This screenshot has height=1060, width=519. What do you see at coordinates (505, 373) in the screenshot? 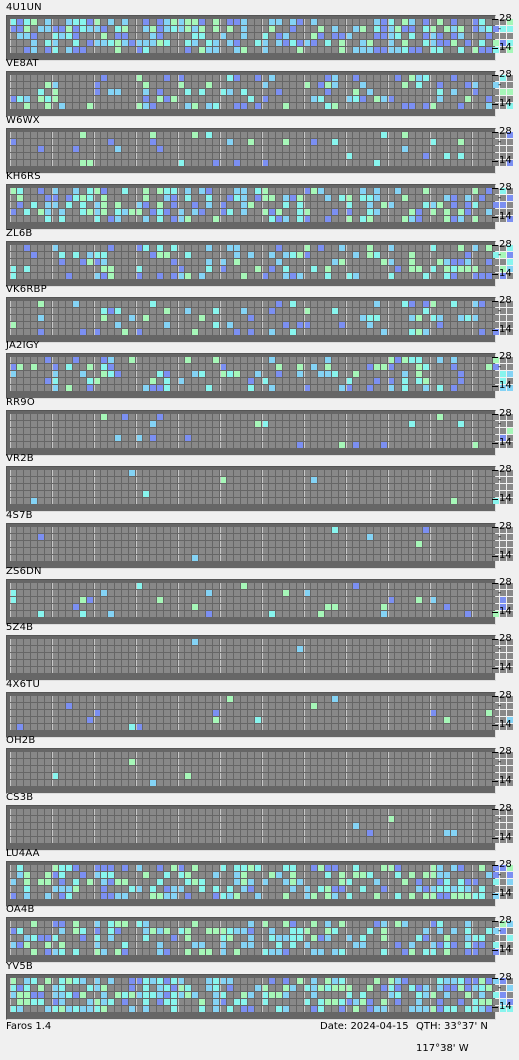
I see `band-axis: 28-14` at bounding box center [505, 373].